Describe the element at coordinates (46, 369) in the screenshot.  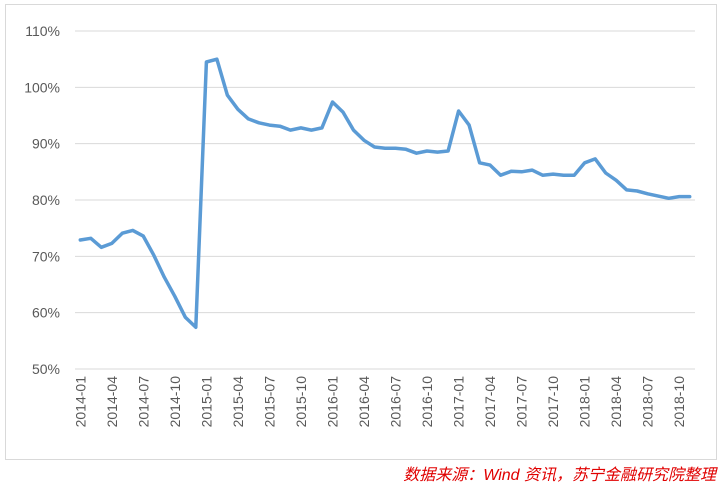
I see `y-tick-label: 50%` at that location.